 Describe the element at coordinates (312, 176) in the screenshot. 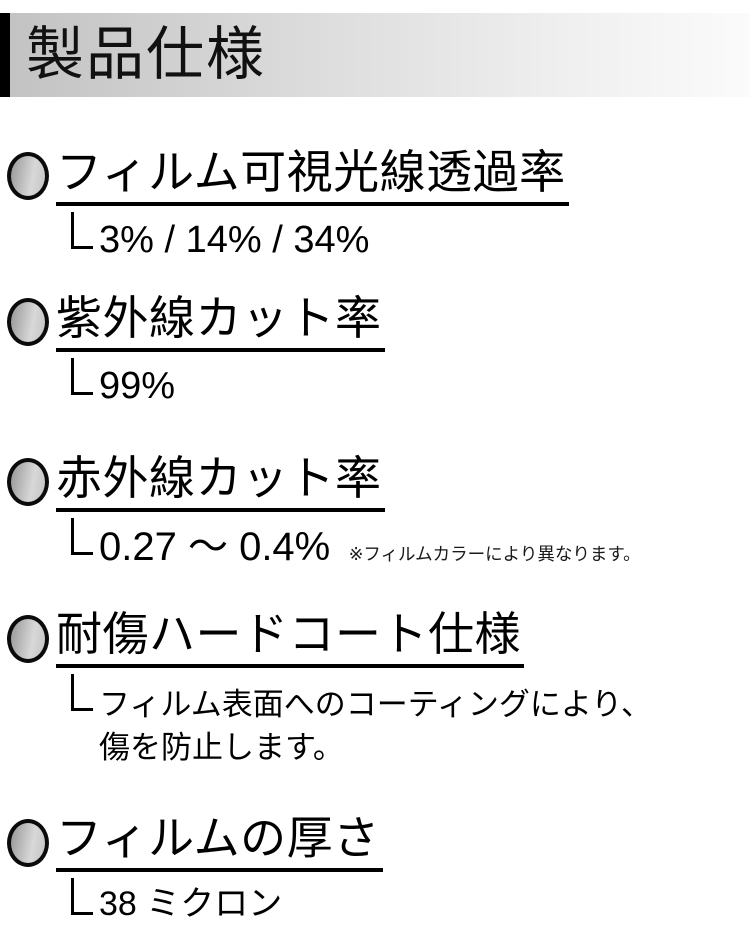

I see `spec-title: フィルム可視光線透過率` at that location.